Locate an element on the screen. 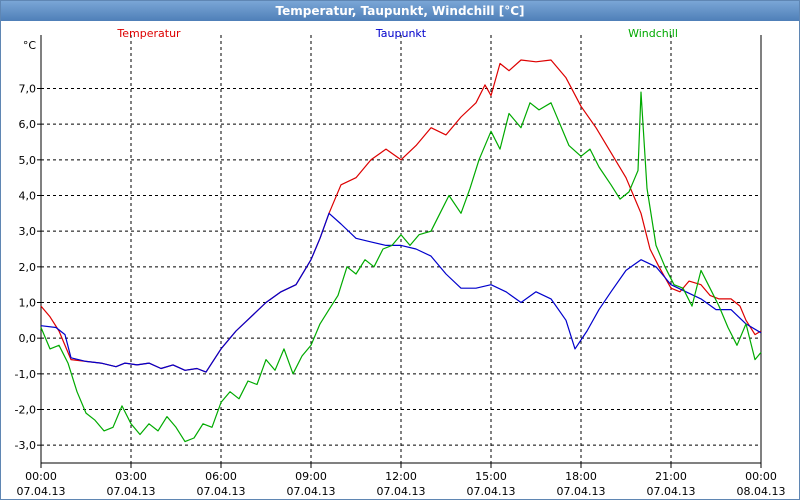 The image size is (800, 501). y-unit-label: °C is located at coordinates (30, 45).